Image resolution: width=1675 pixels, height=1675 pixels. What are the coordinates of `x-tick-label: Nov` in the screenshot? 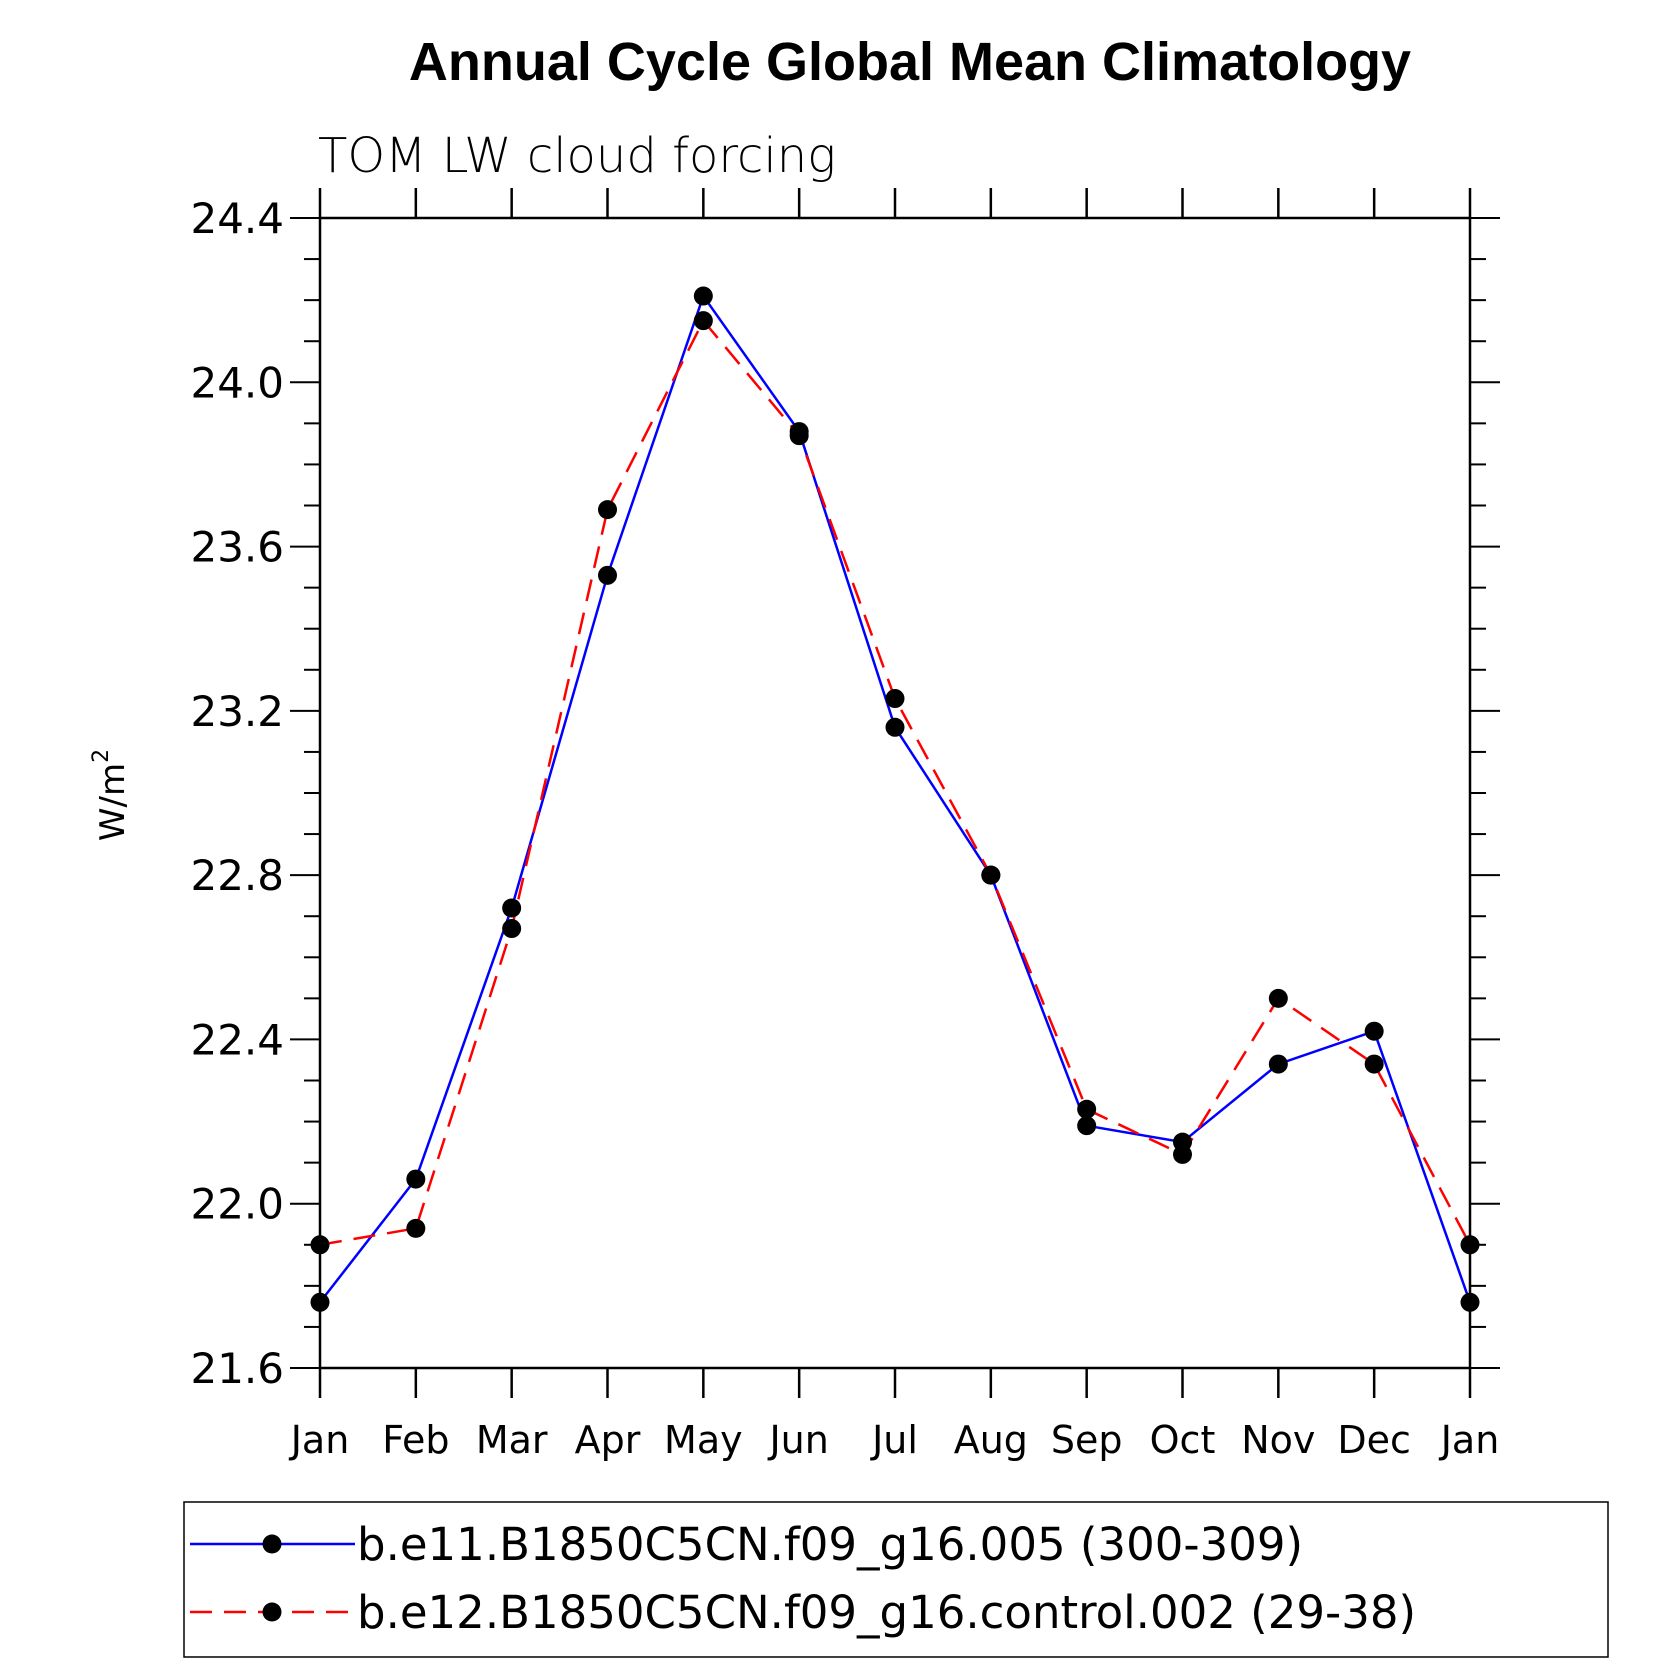 It's located at (1278, 1440).